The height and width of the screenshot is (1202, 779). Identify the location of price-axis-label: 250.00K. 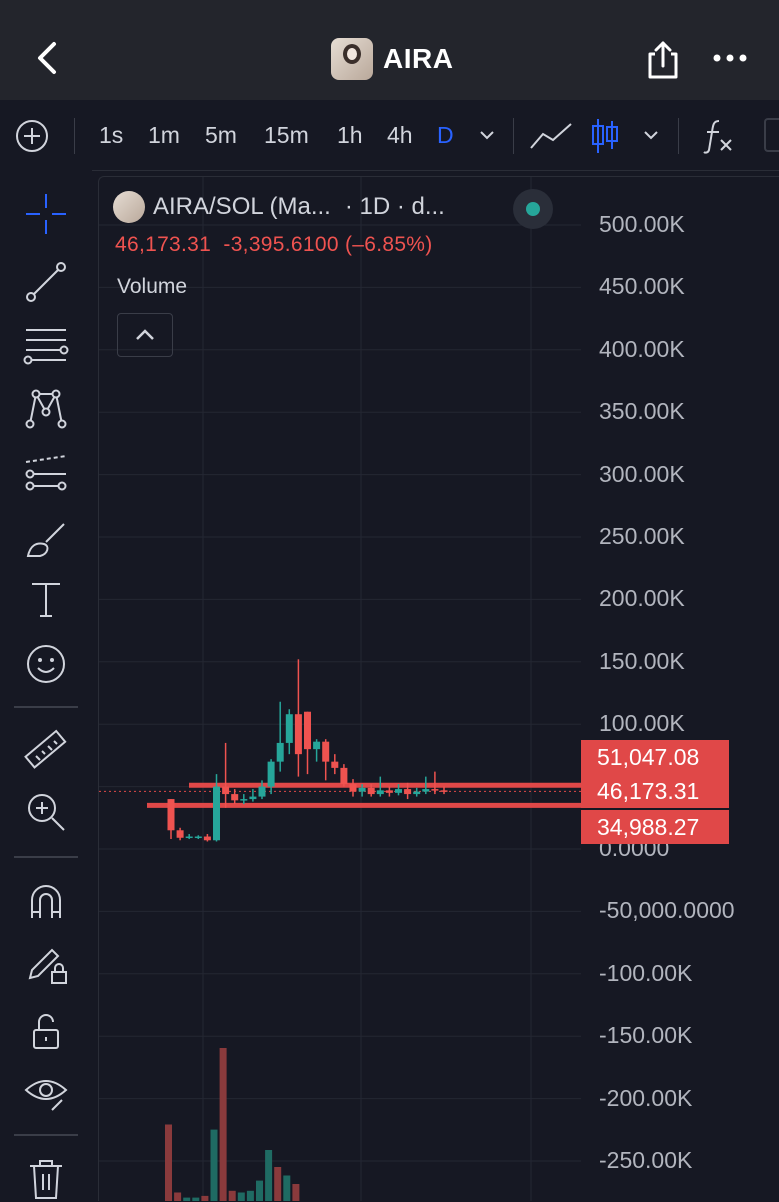
(642, 536).